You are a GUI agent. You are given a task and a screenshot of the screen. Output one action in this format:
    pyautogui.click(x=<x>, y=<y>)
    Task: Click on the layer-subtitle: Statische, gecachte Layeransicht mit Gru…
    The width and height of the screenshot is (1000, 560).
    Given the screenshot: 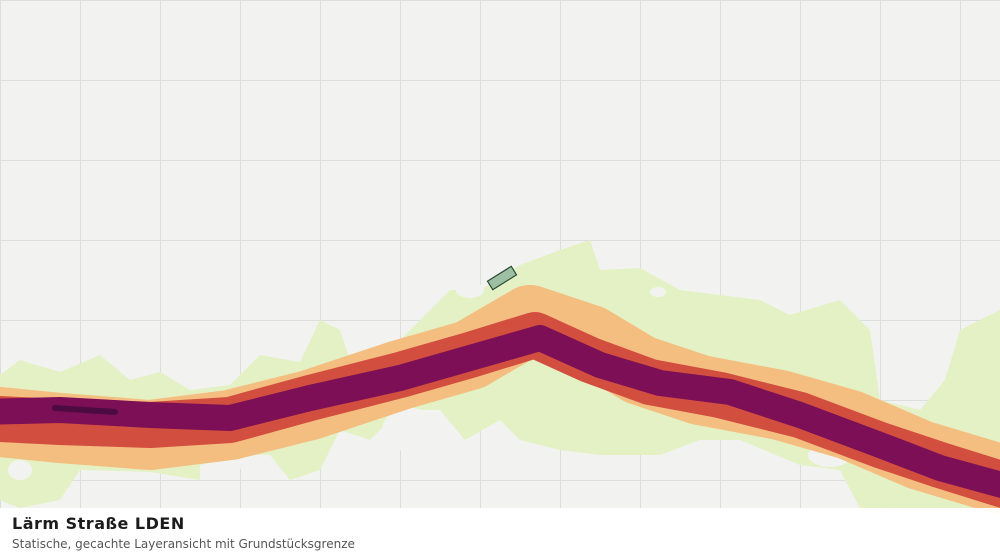 What is the action you would take?
    pyautogui.click(x=183, y=544)
    